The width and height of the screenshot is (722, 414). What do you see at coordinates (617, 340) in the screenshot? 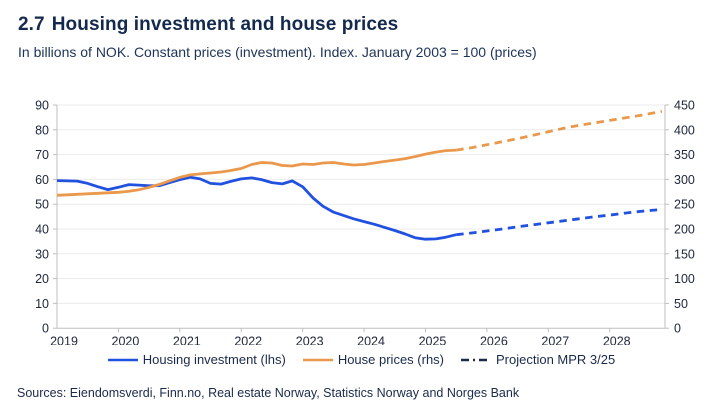
I see `x-axis-tick-label: 2028` at bounding box center [617, 340].